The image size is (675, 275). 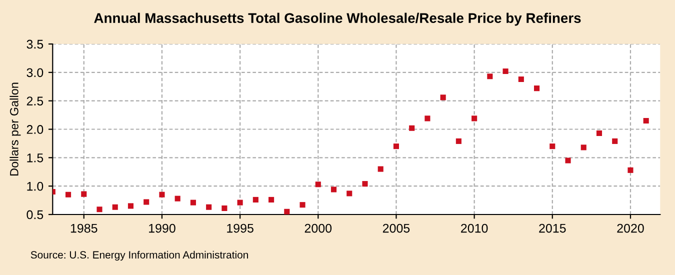 What do you see at coordinates (35, 73) in the screenshot?
I see `y-tick-label: 3.0` at bounding box center [35, 73].